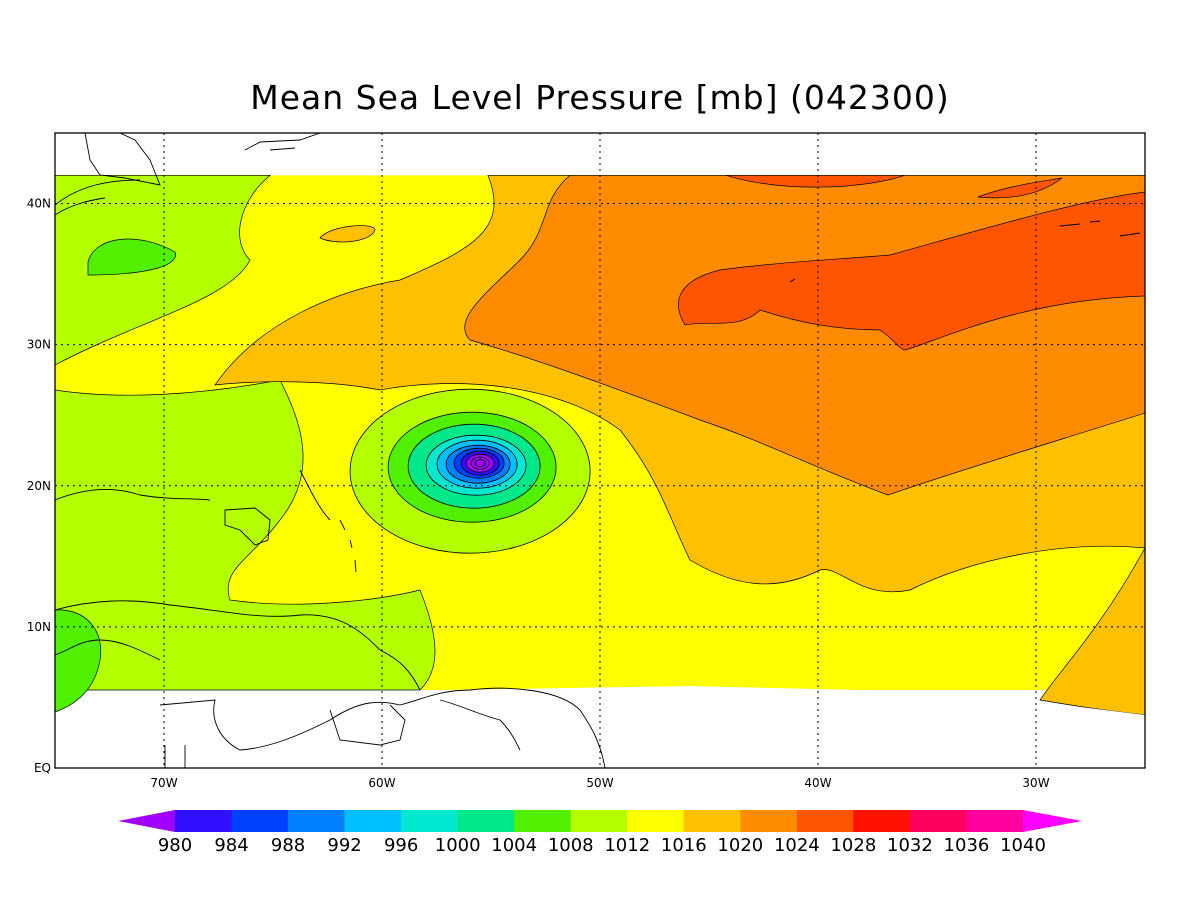  What do you see at coordinates (458, 845) in the screenshot?
I see `colorbar-level-label: 1000` at bounding box center [458, 845].